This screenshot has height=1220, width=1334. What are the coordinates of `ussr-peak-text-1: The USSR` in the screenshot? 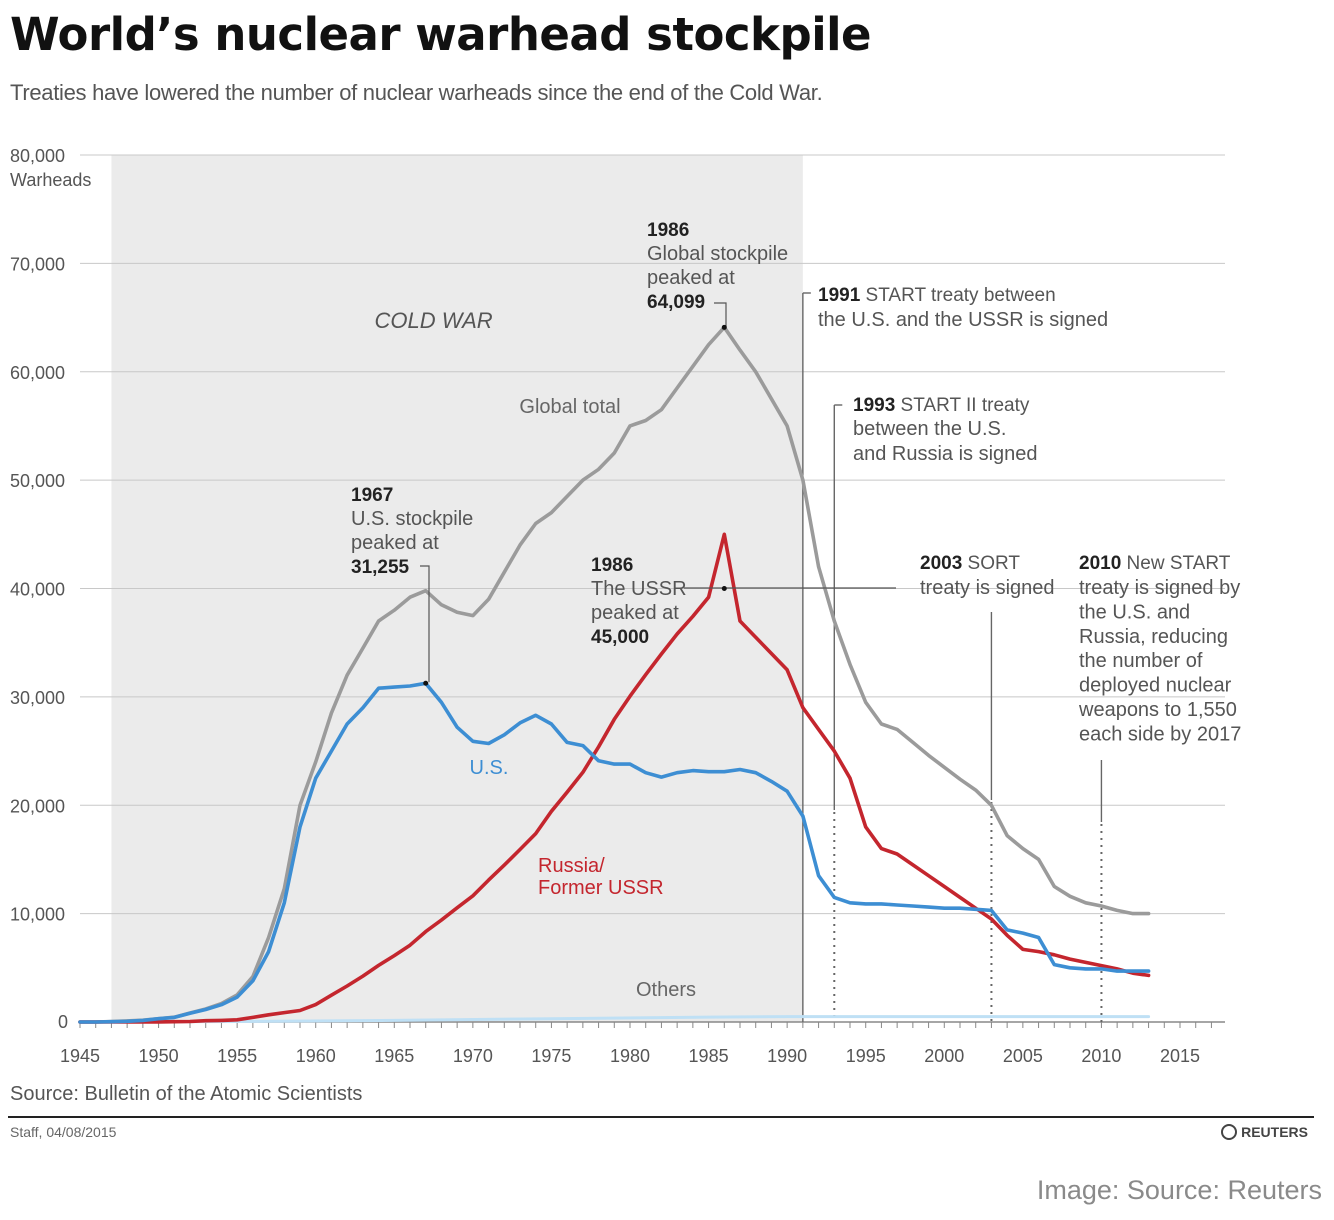 It's located at (639, 589).